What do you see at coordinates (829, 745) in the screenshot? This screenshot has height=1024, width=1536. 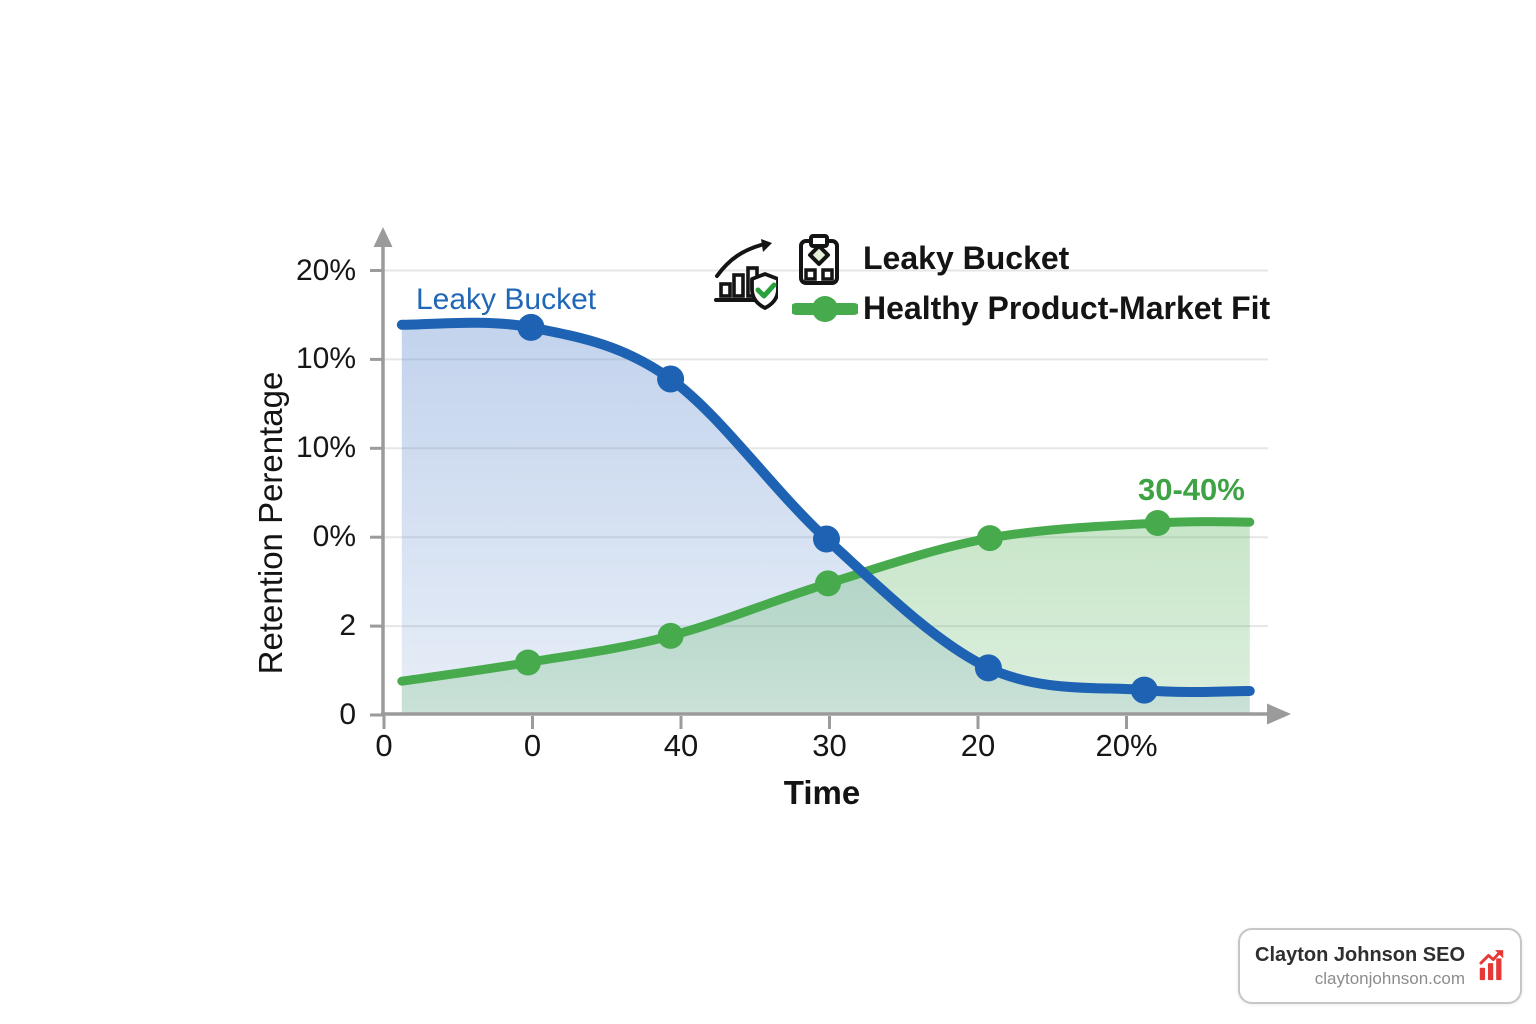 I see `x-tick-label: 30` at bounding box center [829, 745].